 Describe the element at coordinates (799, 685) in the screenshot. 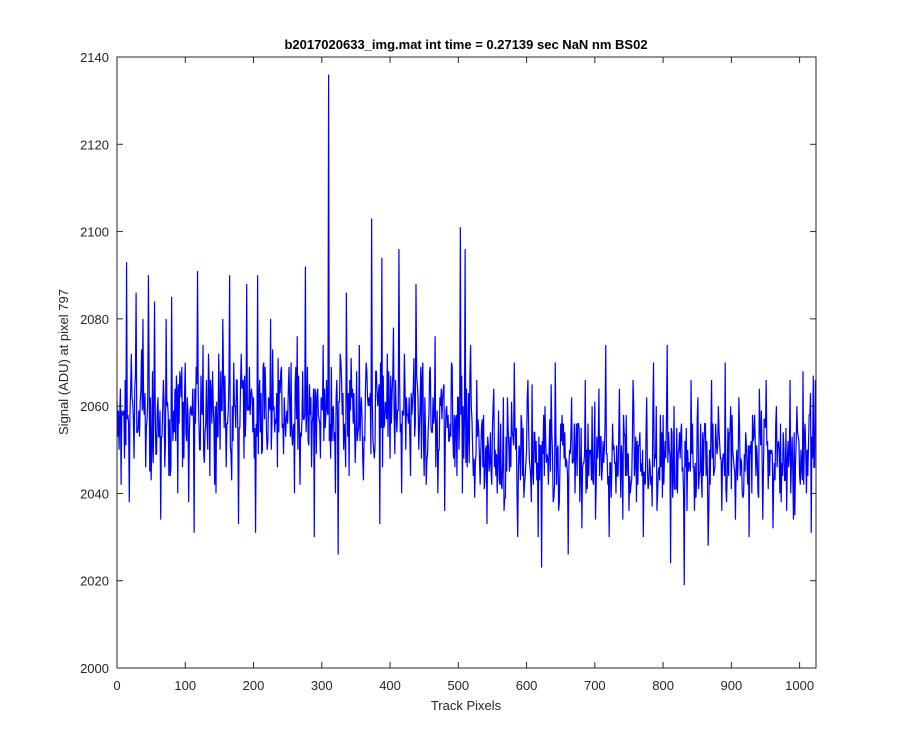

I see `x-tick-label: 1000` at that location.